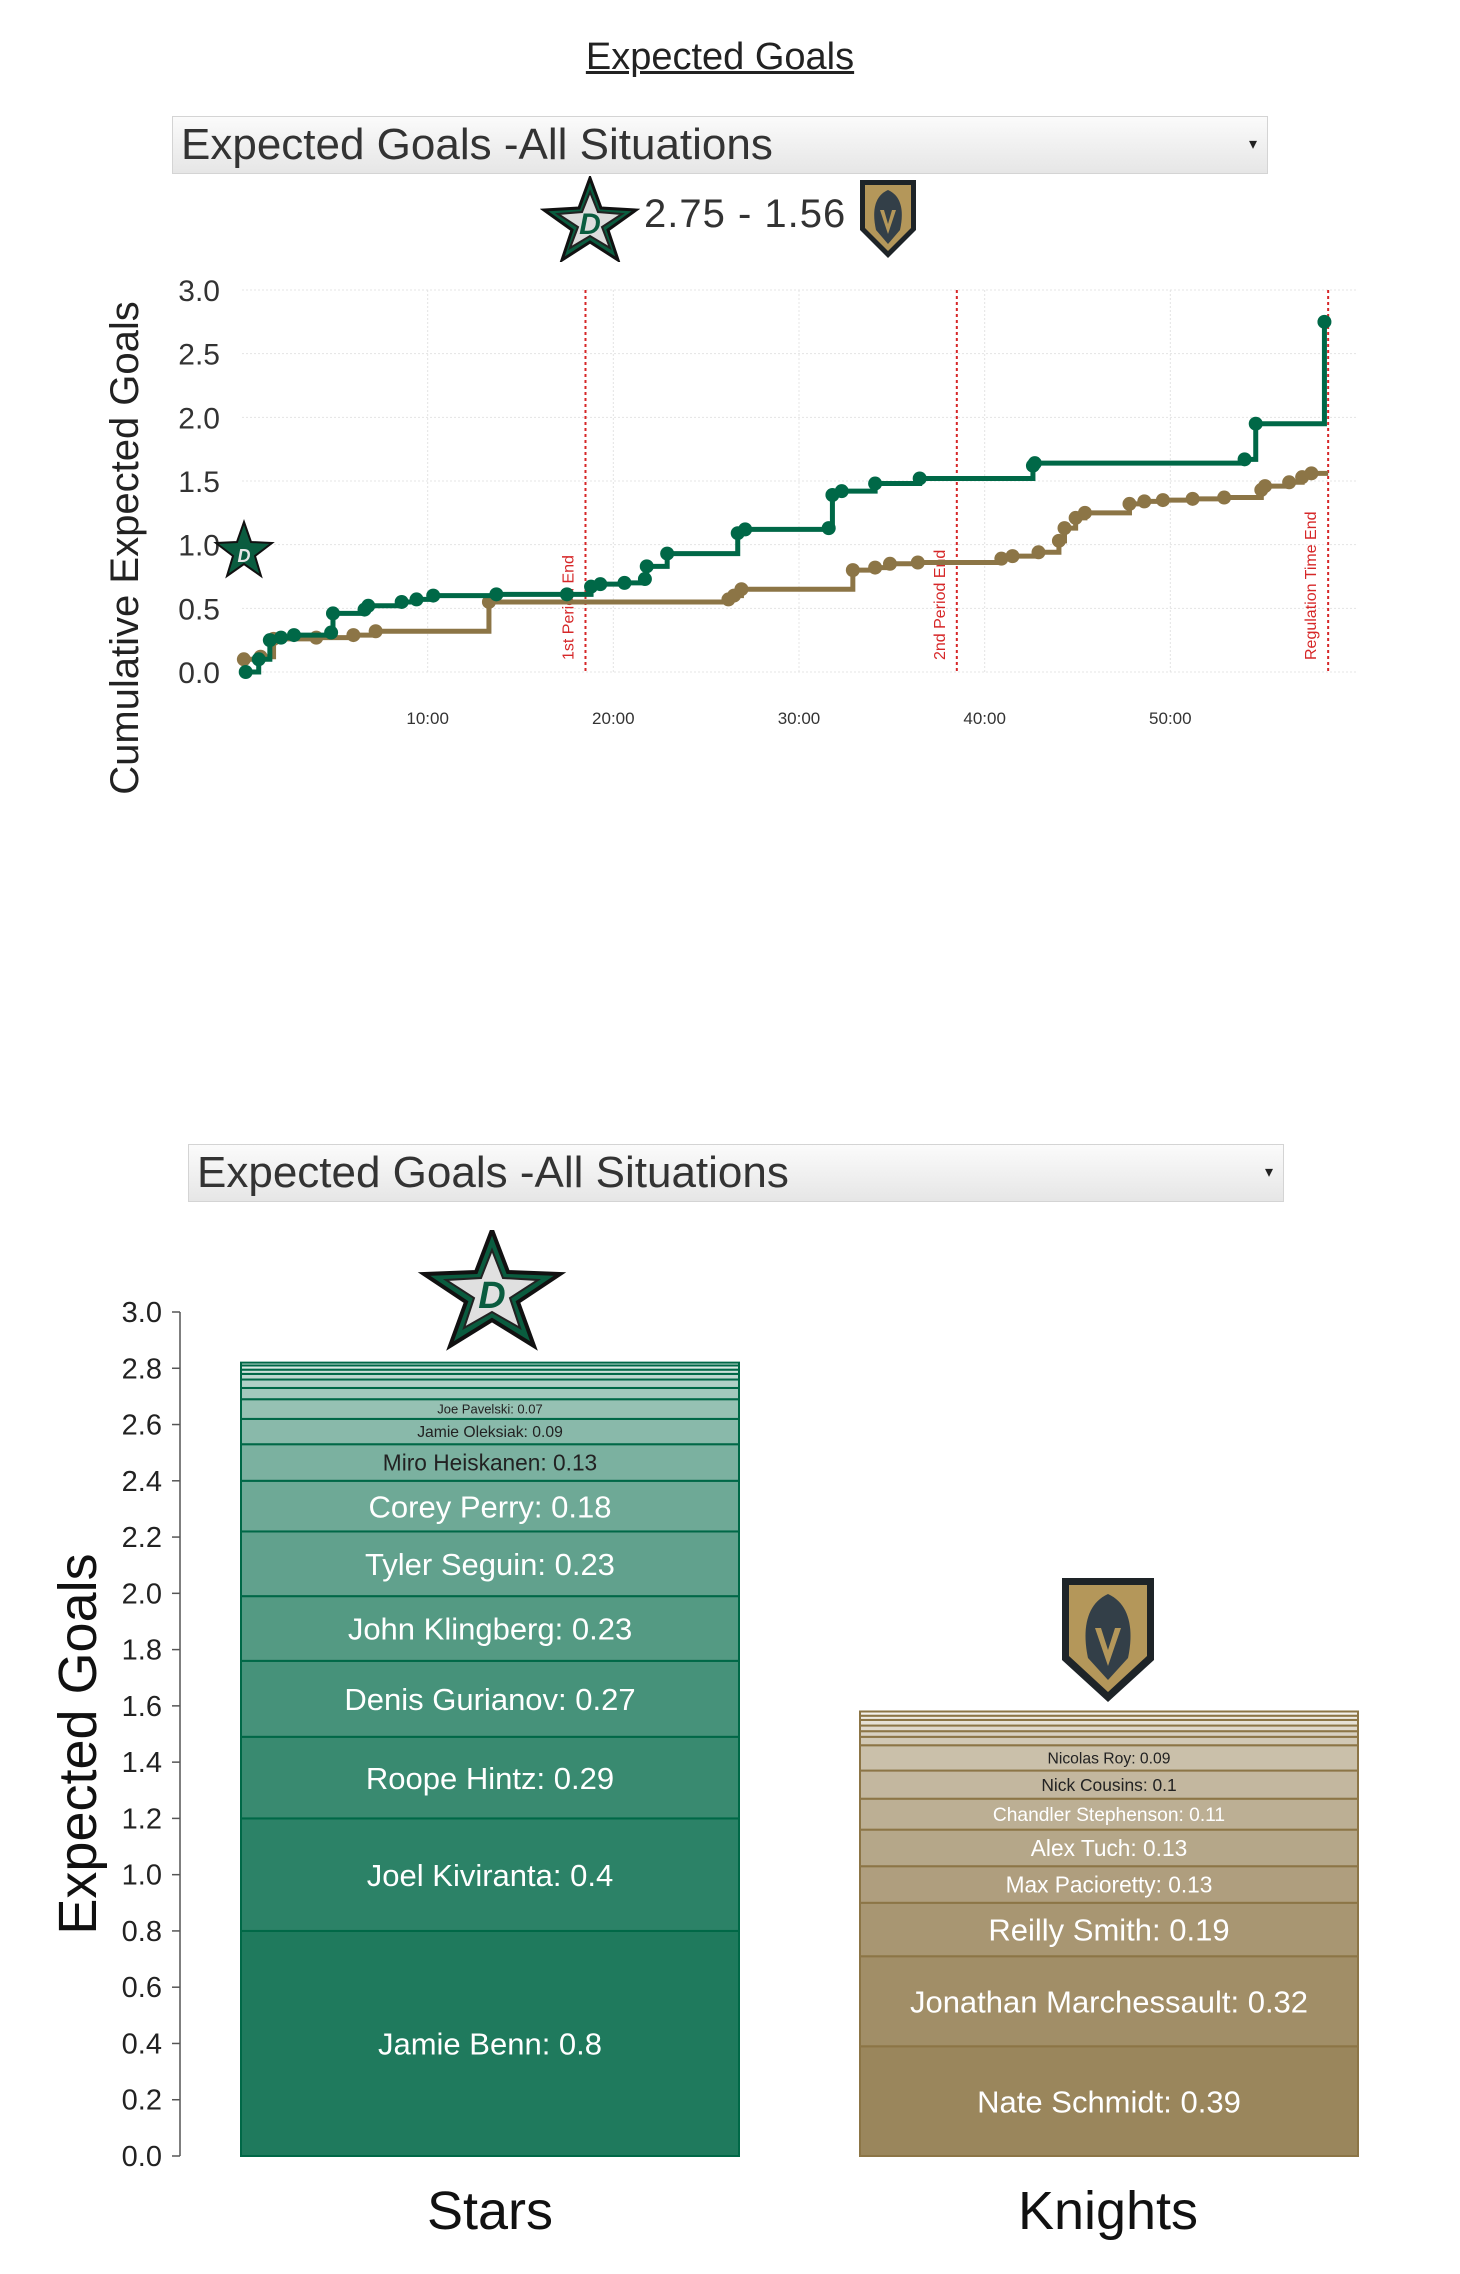  I want to click on bar-y-tick-label: 3.0, so click(142, 1313).